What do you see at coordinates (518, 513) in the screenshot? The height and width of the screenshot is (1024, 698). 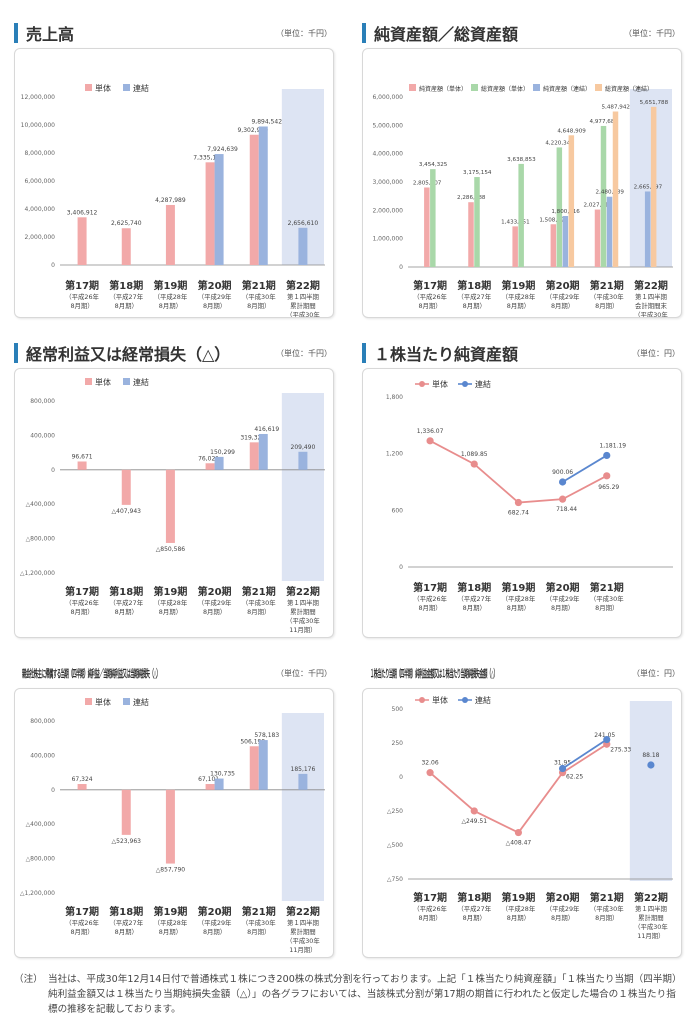 I see `data-label: 682.74` at bounding box center [518, 513].